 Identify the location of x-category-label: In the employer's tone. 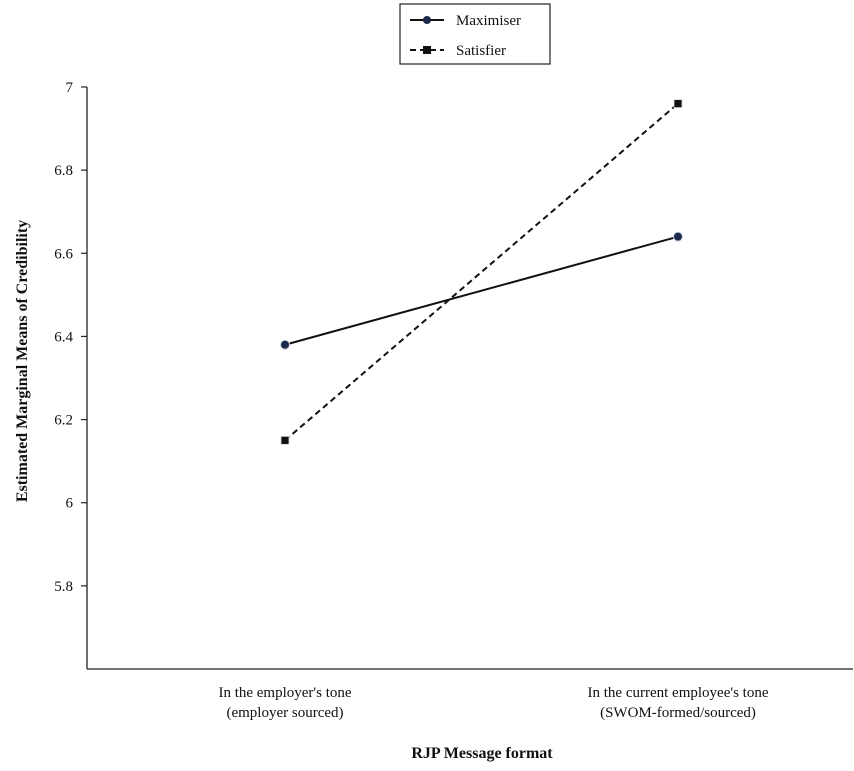
(284, 693).